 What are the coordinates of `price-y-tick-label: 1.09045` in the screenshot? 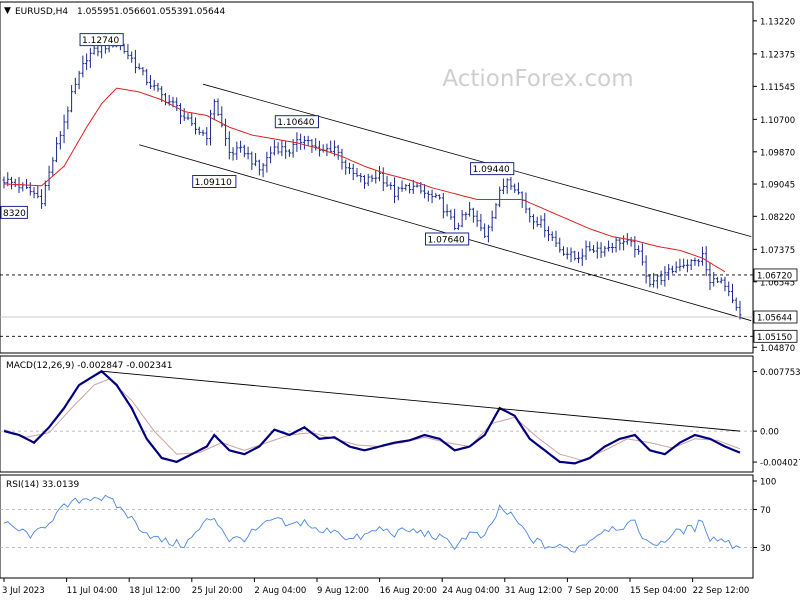 It's located at (777, 186).